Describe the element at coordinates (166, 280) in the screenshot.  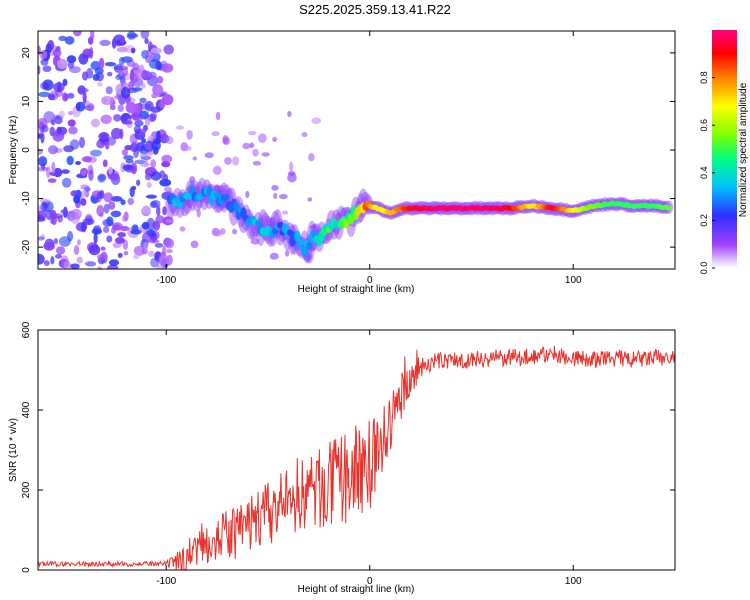
I see `x-tick-label: -100` at that location.